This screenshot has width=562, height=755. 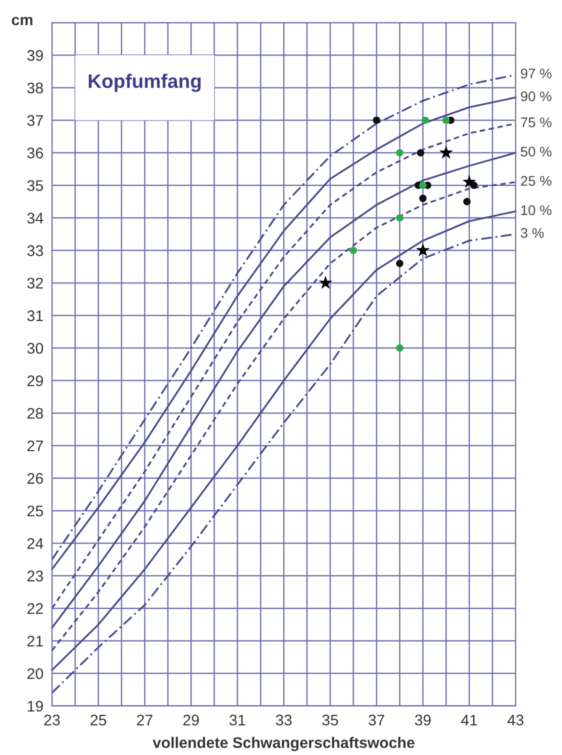 What do you see at coordinates (536, 122) in the screenshot?
I see `series-label: 75 %` at bounding box center [536, 122].